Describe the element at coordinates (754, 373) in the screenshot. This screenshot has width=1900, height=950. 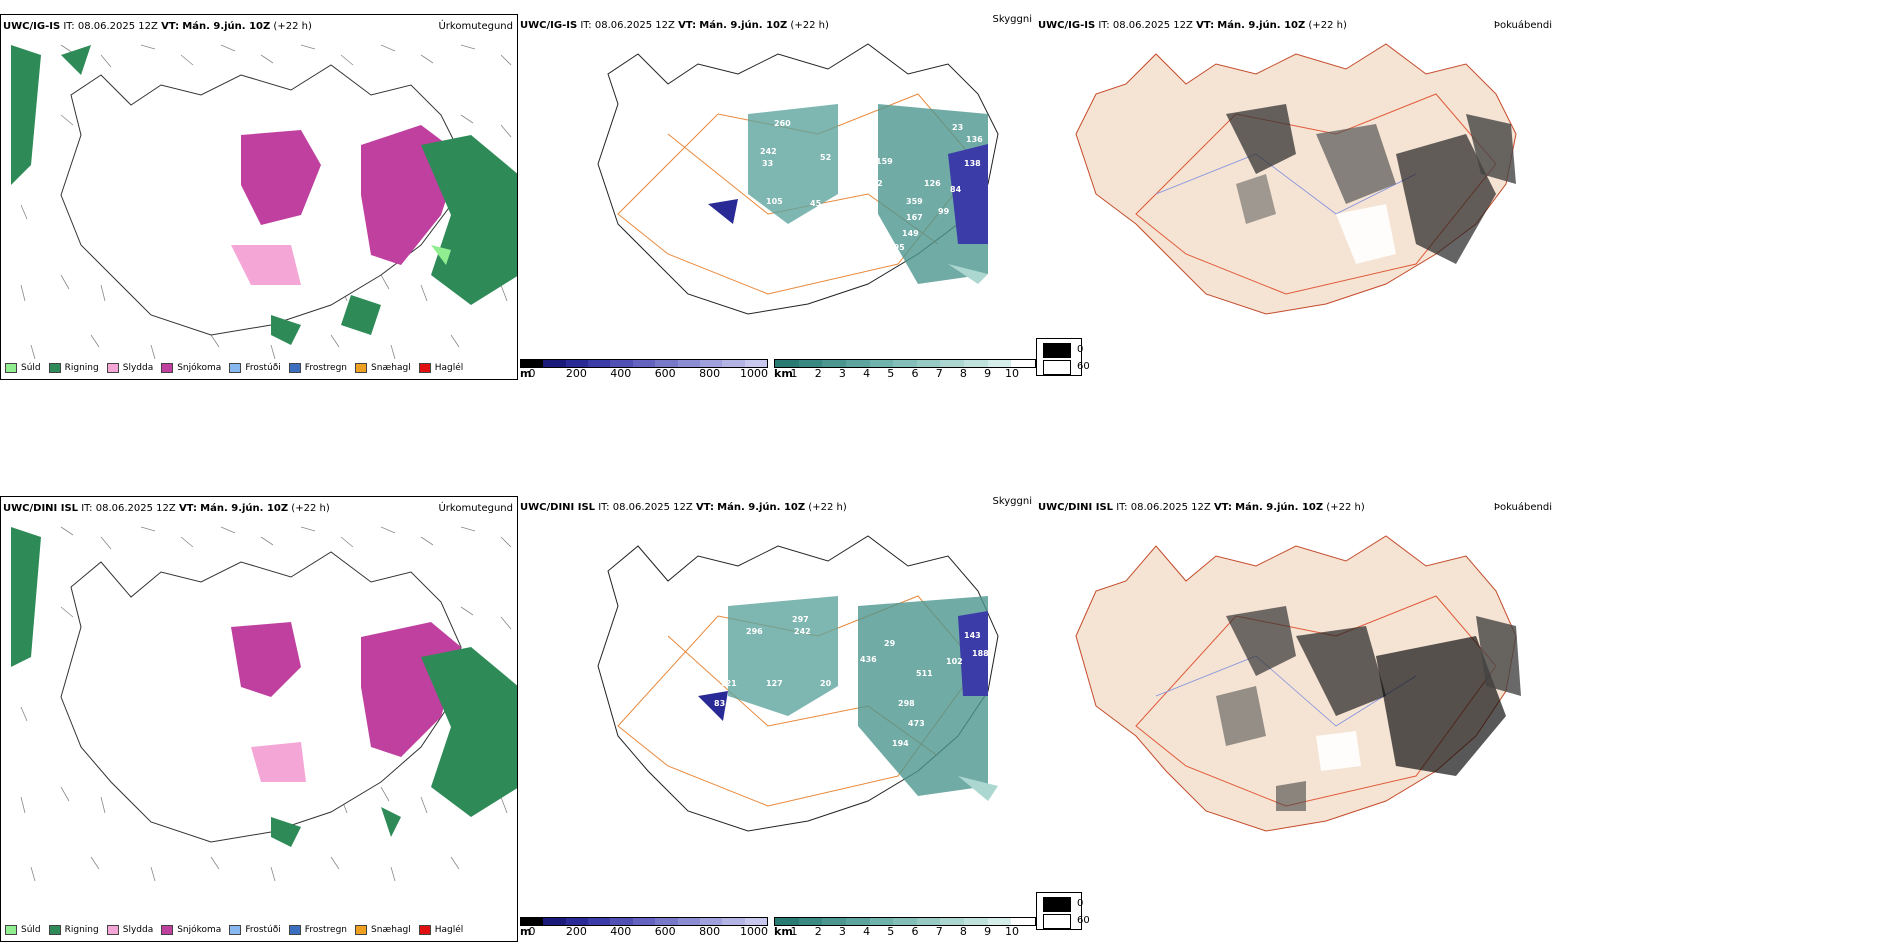
I see `ceiling-tick: 1000` at that location.